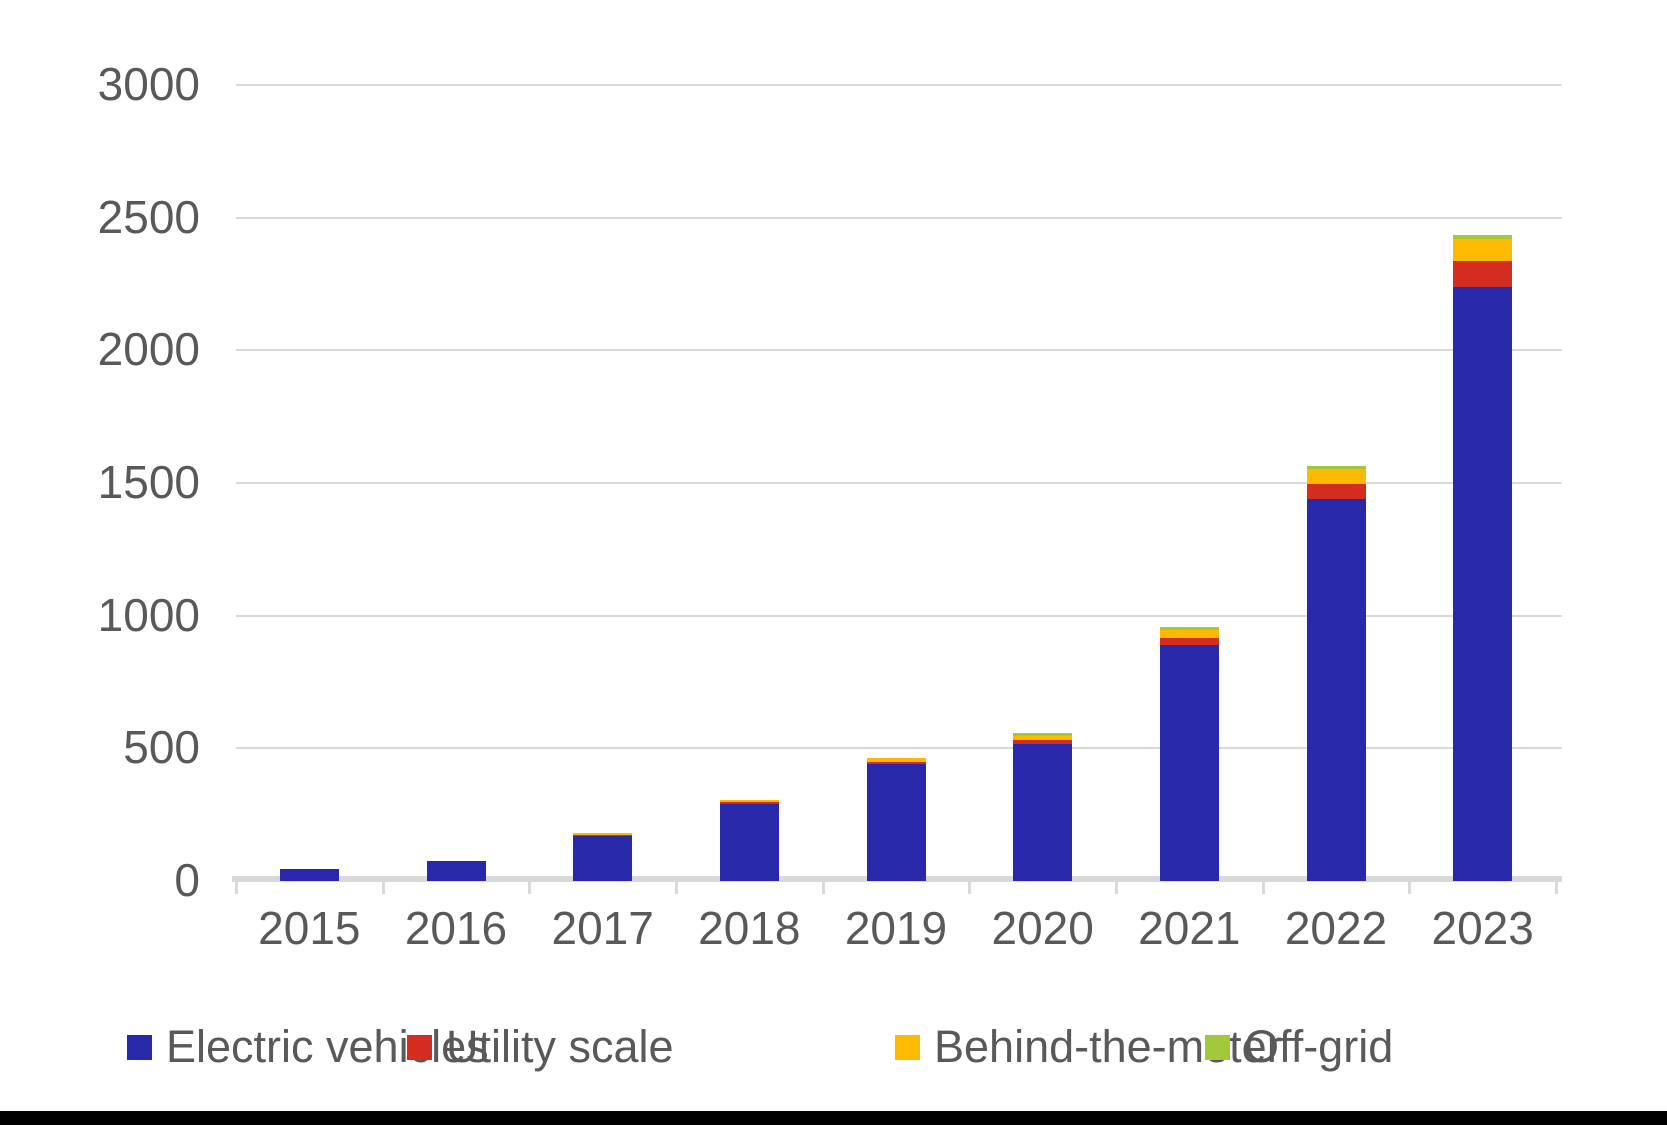  Describe the element at coordinates (1042, 928) in the screenshot. I see `x-axis-label-2020: 2020` at that location.